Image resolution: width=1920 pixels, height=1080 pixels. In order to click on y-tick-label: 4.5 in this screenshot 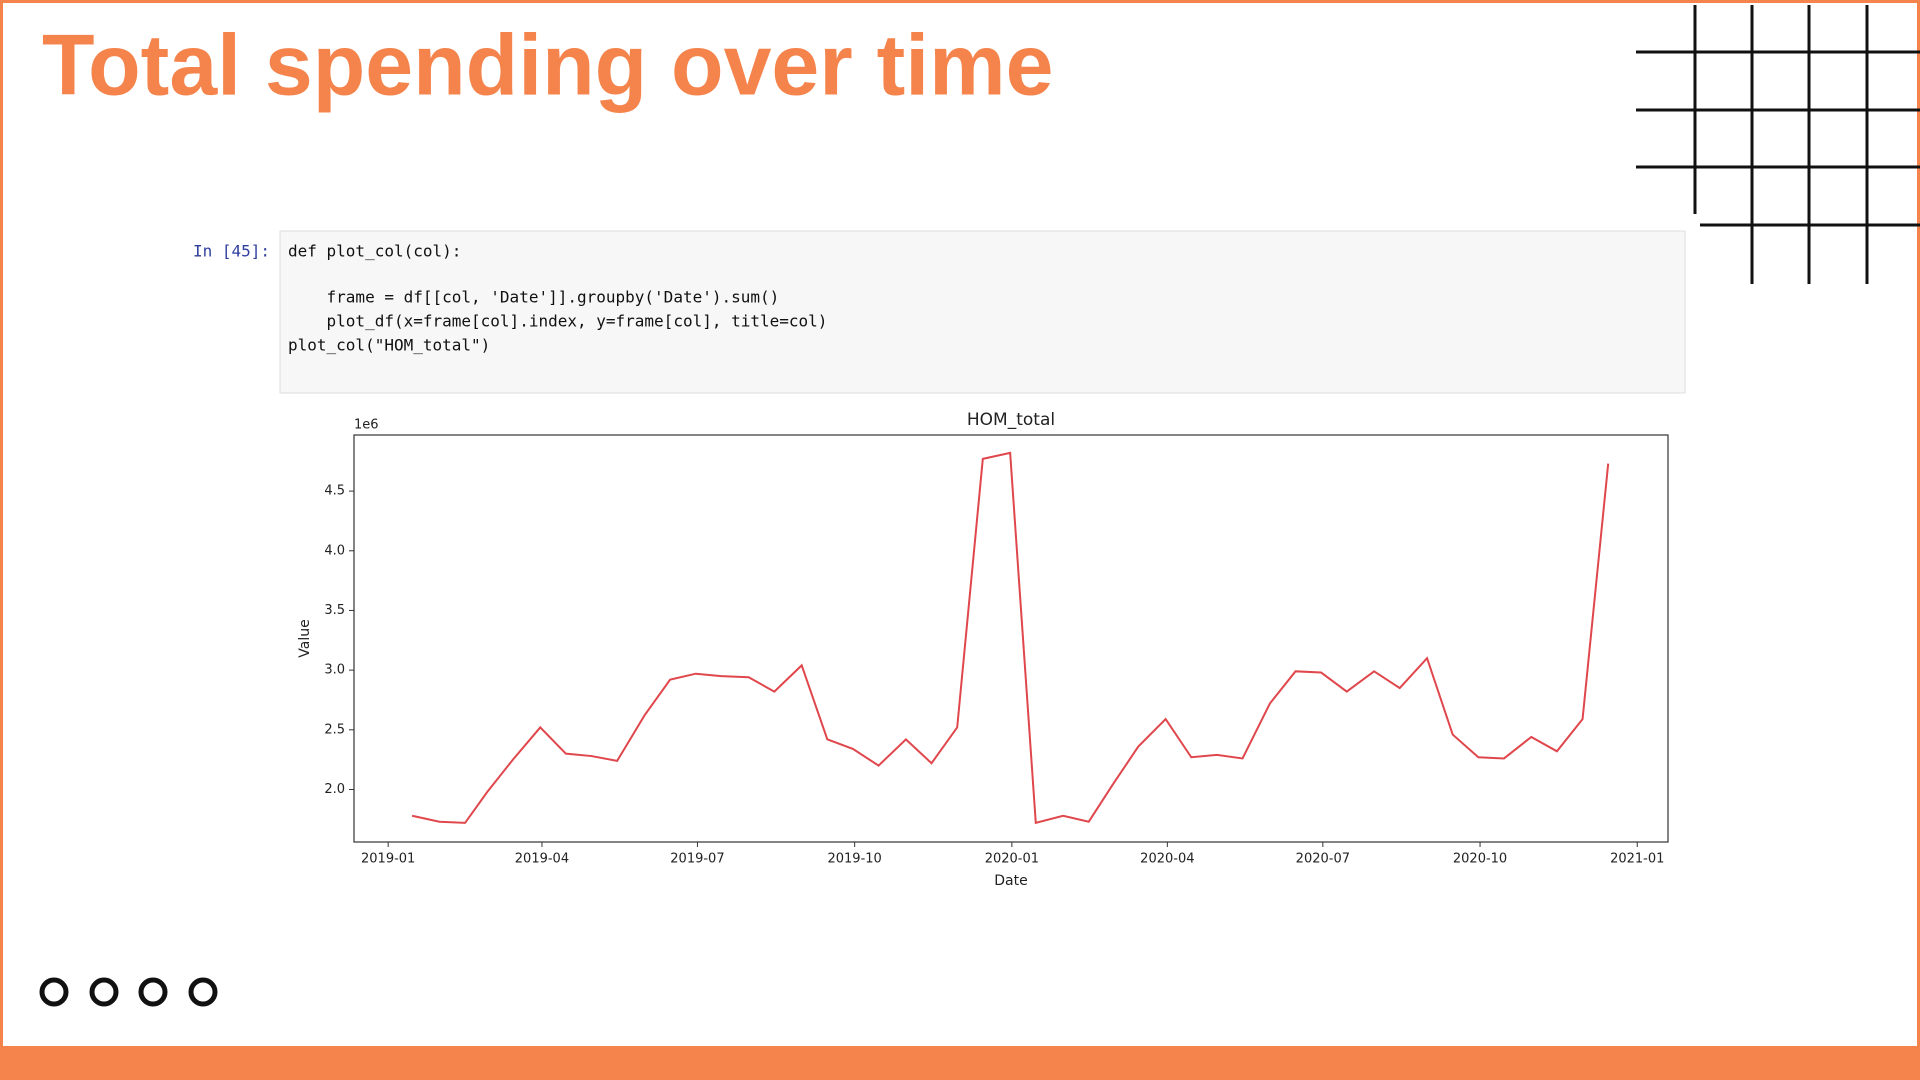, I will do `click(334, 491)`.